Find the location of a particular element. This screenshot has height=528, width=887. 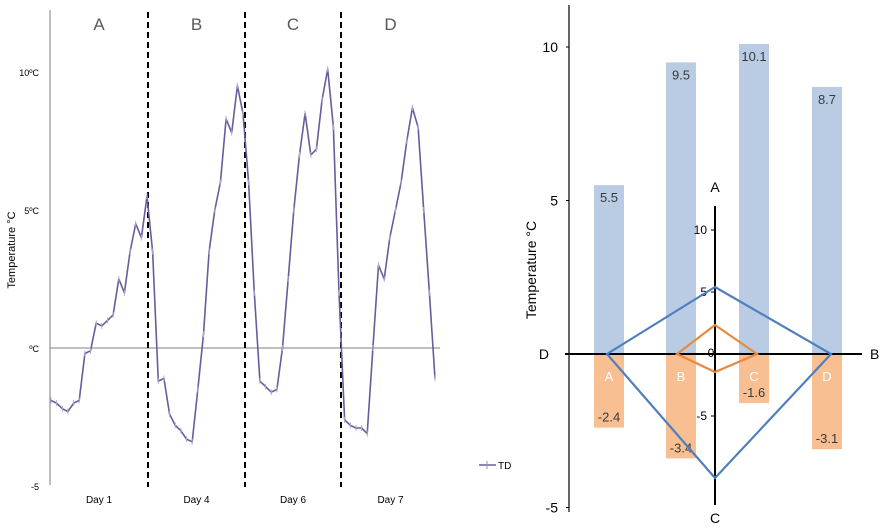

period-label: B is located at coordinates (196, 24).